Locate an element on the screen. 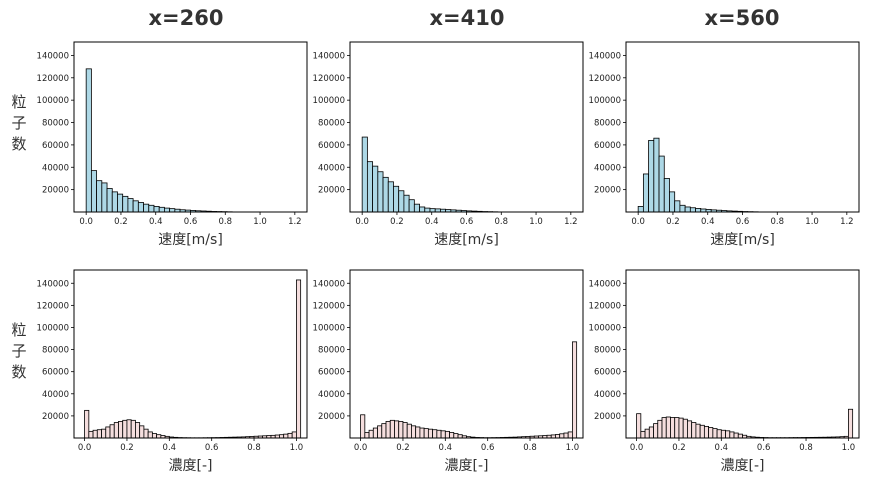  y-tick-label: 40000 is located at coordinates (331, 395).